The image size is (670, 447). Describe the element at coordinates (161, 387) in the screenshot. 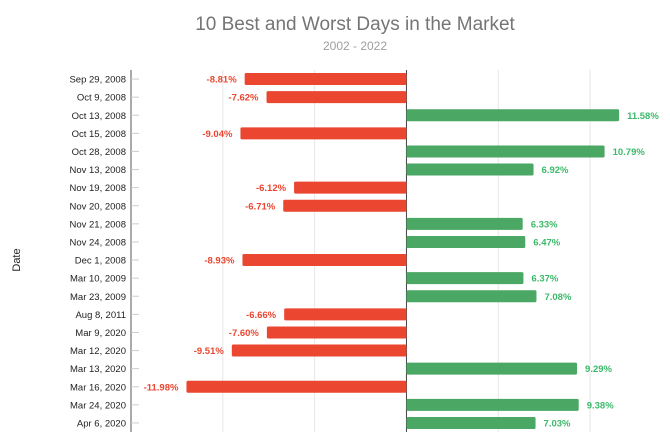

I see `data-label: -11.98%` at that location.